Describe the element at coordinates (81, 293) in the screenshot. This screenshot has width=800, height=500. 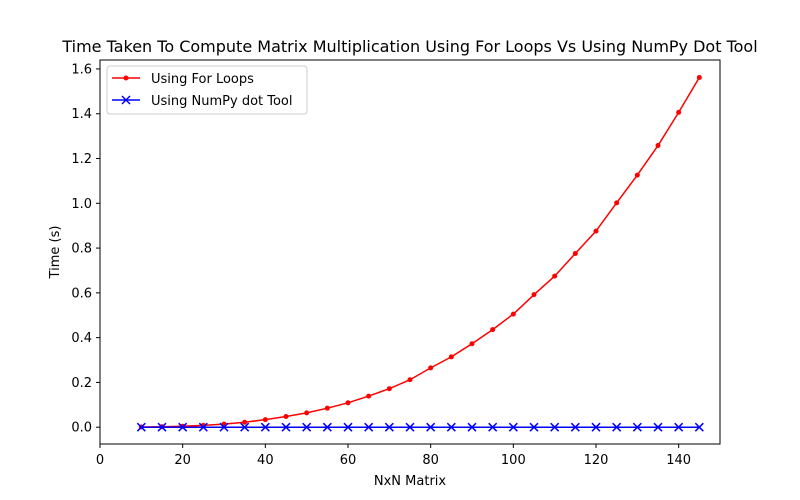
I see `y-tick-label: 0.6` at that location.